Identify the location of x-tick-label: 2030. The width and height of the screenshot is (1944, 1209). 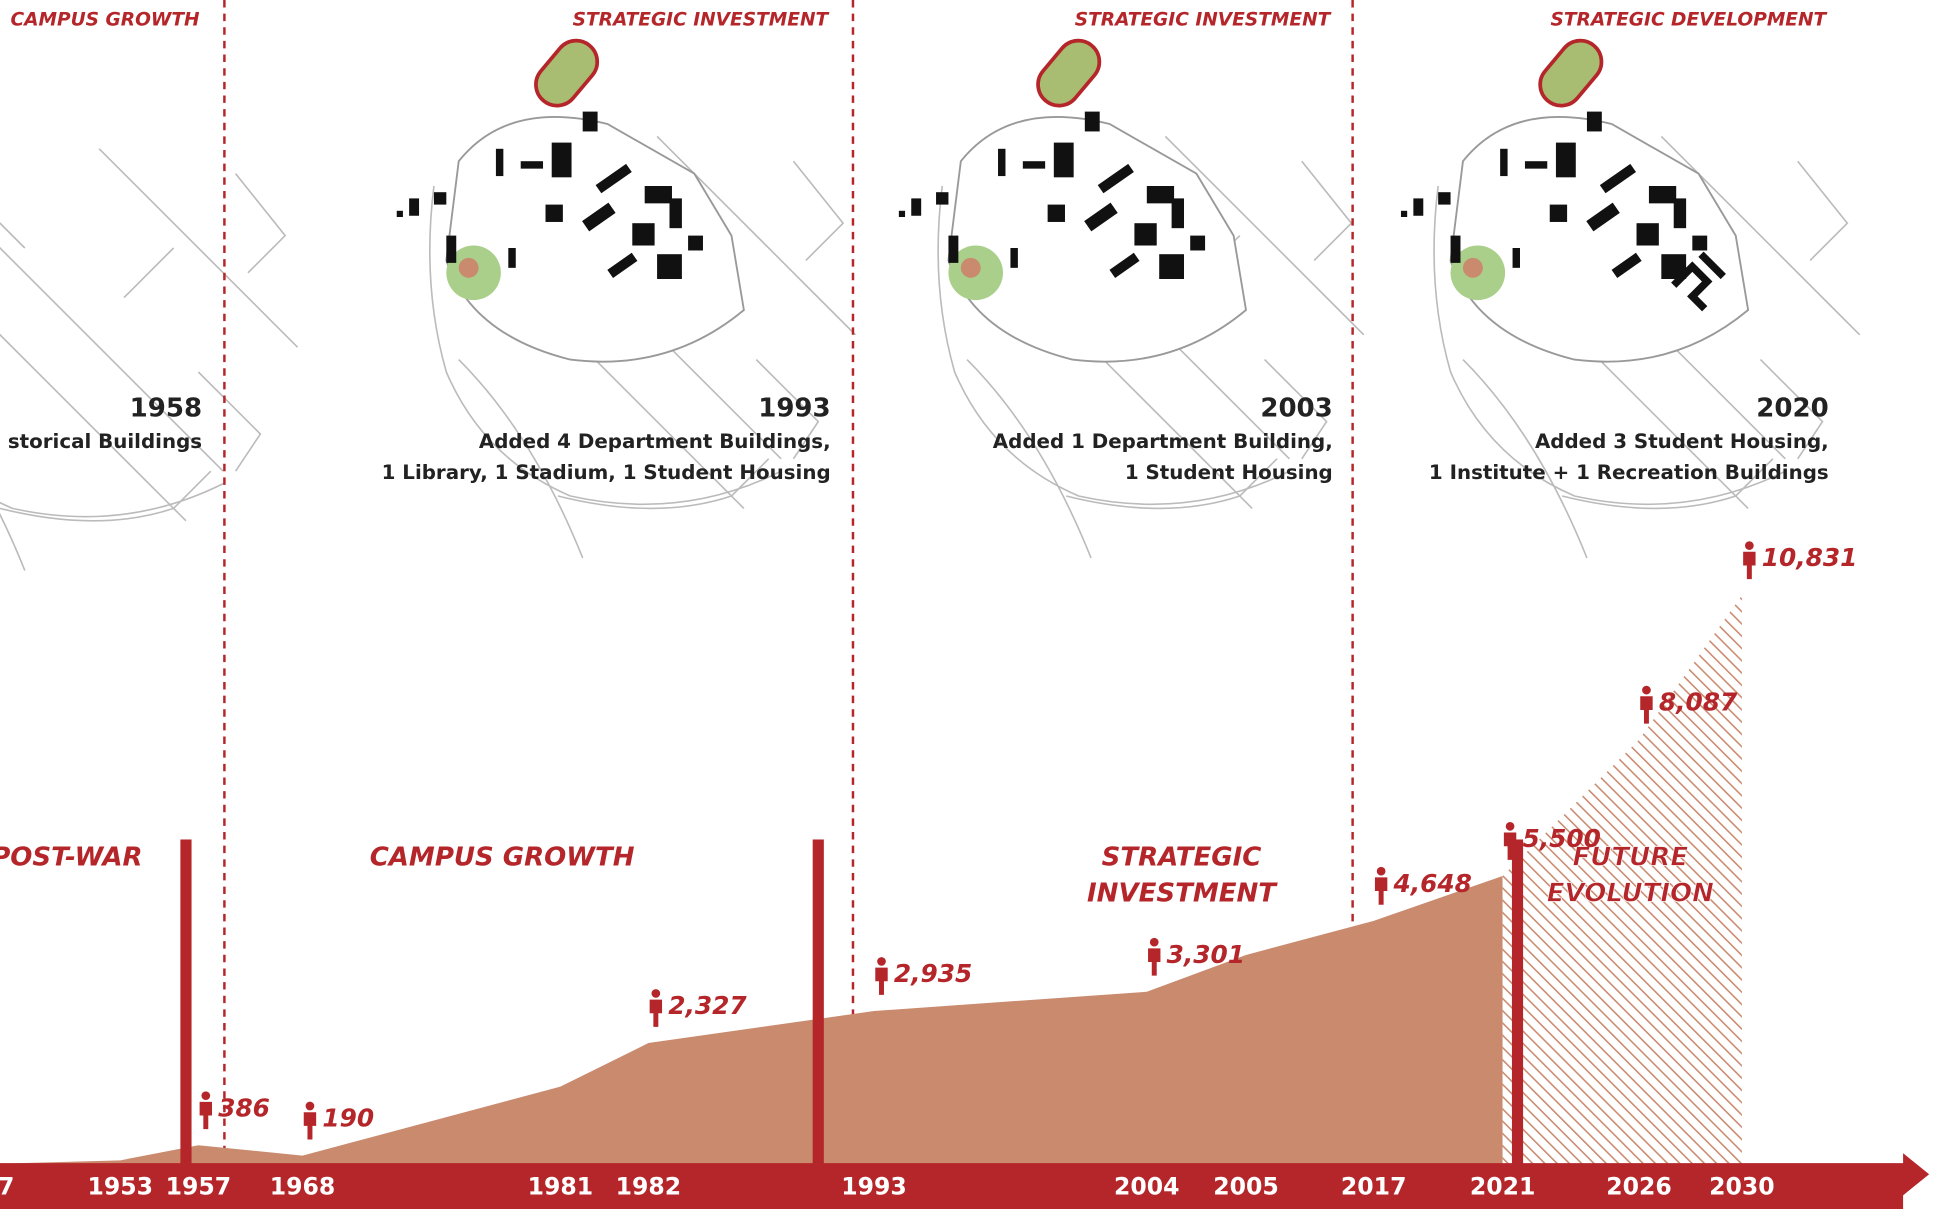
(1742, 1186).